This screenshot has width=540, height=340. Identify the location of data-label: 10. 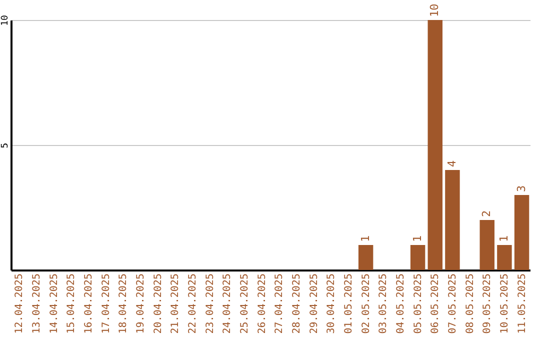
(435, 10).